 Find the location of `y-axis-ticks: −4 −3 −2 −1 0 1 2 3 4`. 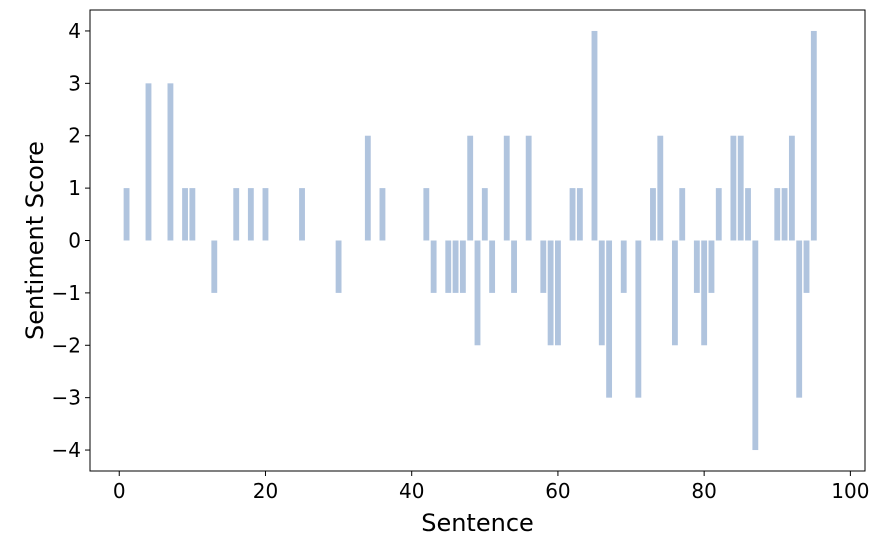

y-axis-ticks: −4 −3 −2 −1 0 1 2 3 4 is located at coordinates (71, 240).